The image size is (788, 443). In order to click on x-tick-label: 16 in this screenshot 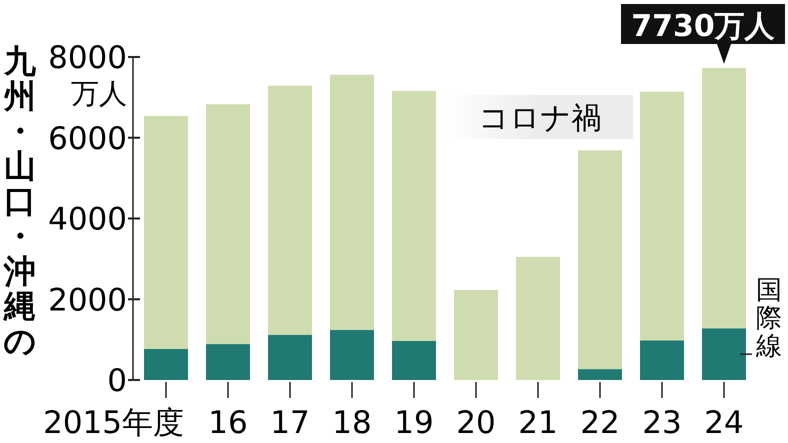, I will do `click(228, 423)`.